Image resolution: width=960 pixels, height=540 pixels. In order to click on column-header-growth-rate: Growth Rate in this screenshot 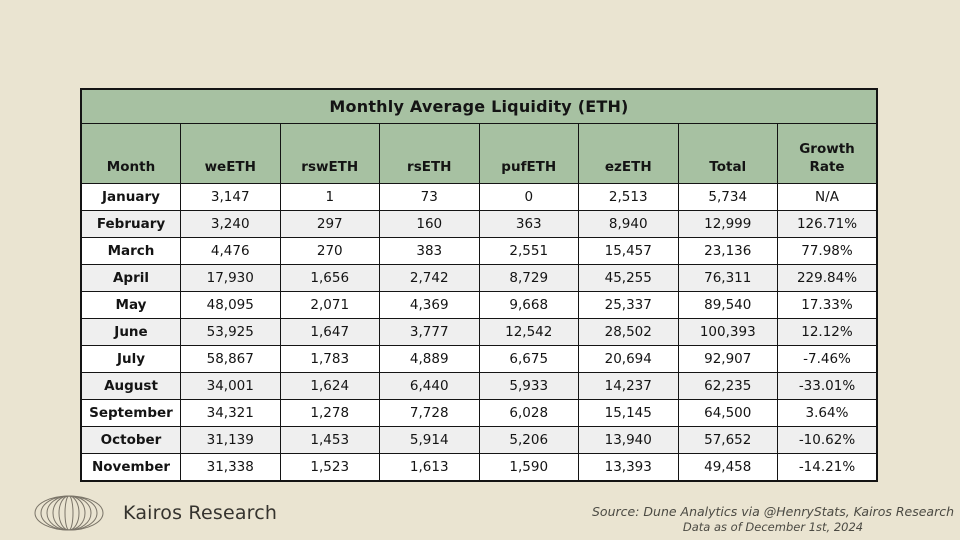, I will do `click(827, 153)`.